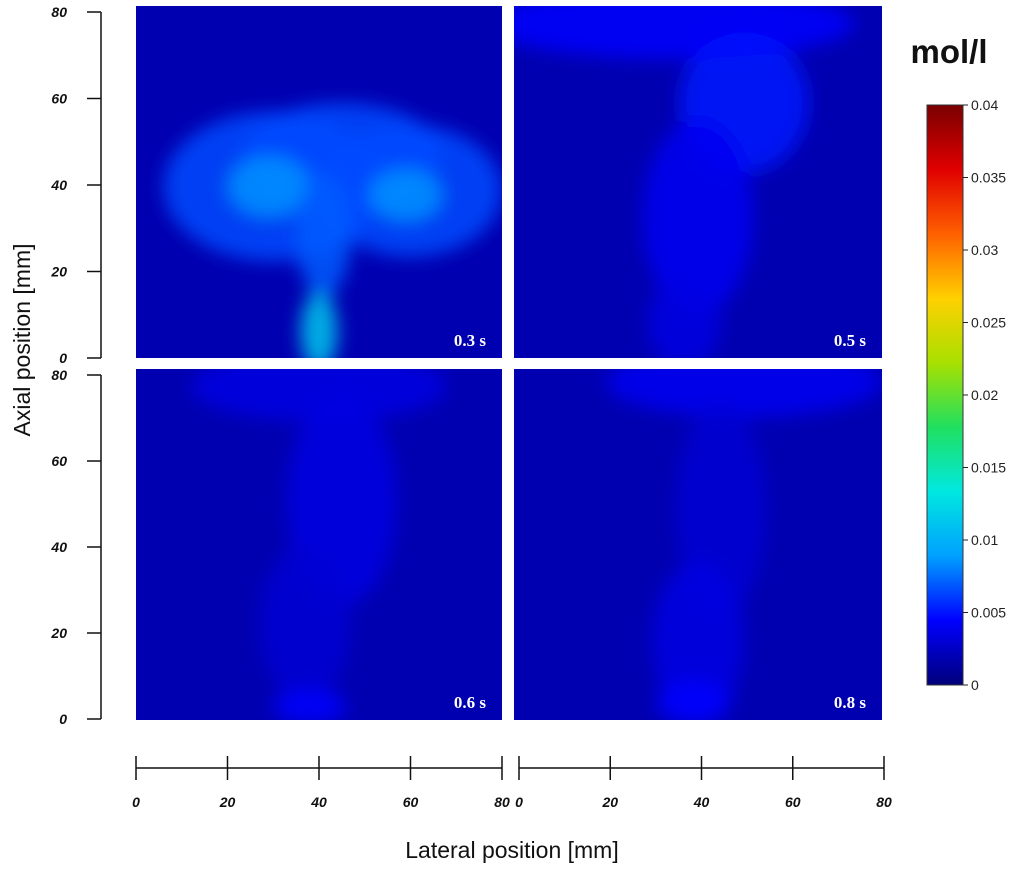 The image size is (1024, 875). Describe the element at coordinates (988, 468) in the screenshot. I see `colorbar-tick-label: 0.015` at that location.